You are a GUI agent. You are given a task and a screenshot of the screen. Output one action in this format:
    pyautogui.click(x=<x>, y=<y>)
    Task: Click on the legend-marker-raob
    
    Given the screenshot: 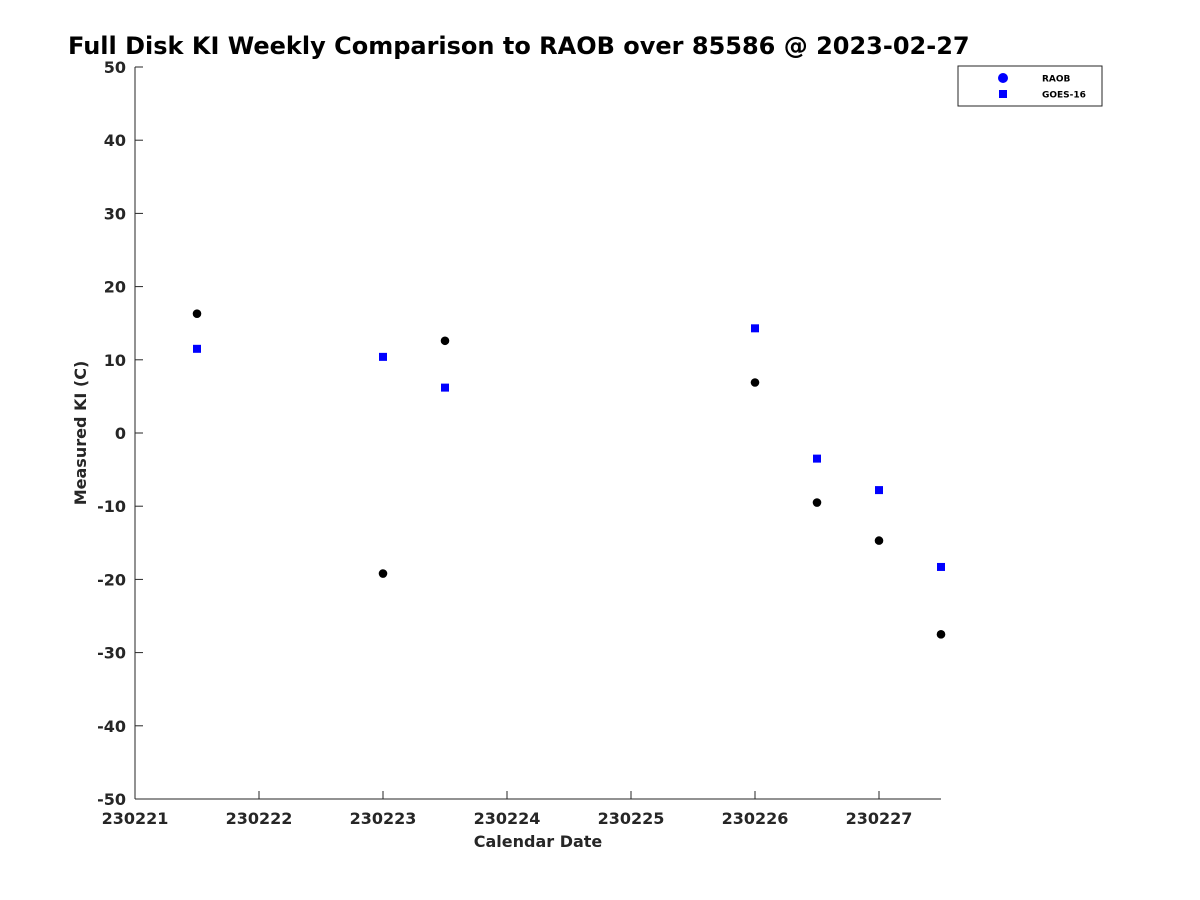 What is the action you would take?
    pyautogui.click(x=1003, y=78)
    